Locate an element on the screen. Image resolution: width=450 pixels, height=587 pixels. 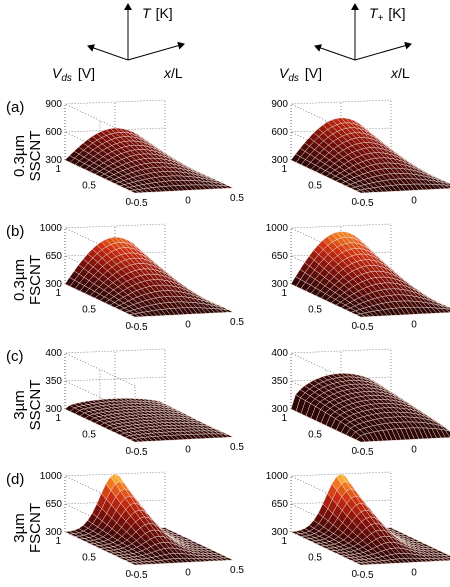
axes-legend-left: T [K] Vds [V] x/L is located at coordinates (118, 43).